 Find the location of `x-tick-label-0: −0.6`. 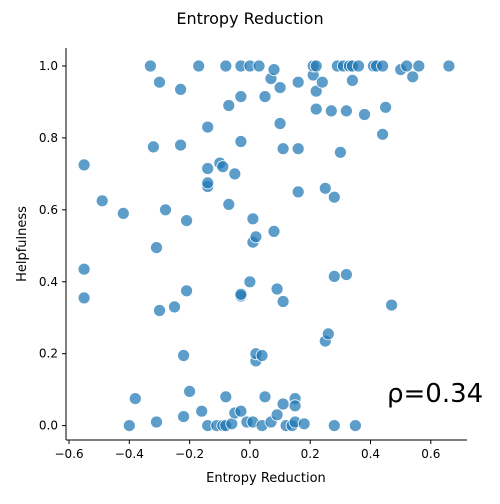

x-tick-label-0: −0.6 is located at coordinates (68, 454).